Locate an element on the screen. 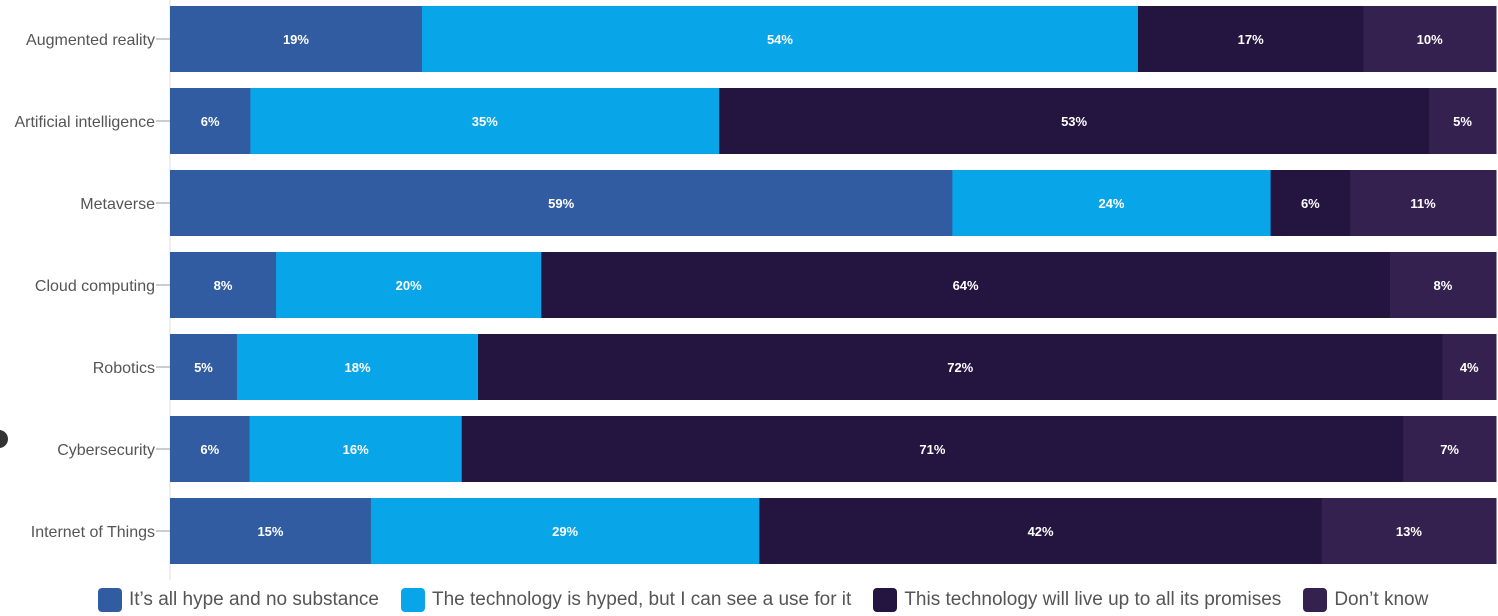  legend-item: It’s all hype and no substance is located at coordinates (238, 600).